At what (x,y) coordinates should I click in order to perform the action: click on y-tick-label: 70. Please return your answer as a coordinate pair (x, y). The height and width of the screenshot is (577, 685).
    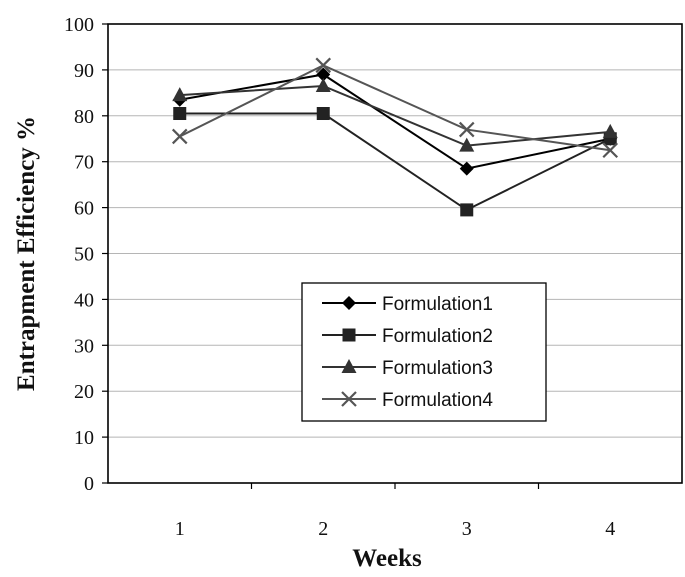
    Looking at the image, I should click on (84, 163).